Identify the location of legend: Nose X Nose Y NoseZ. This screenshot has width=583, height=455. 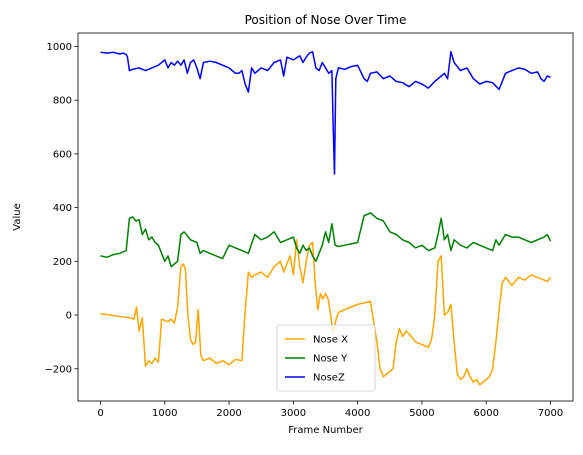
(326, 358).